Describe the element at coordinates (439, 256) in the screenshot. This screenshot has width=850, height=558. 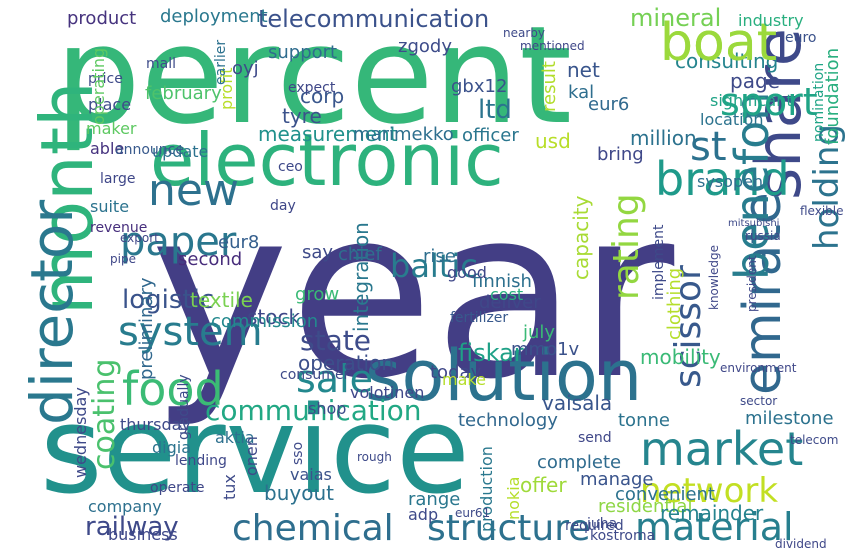
I see `cloud-word: rise` at that location.